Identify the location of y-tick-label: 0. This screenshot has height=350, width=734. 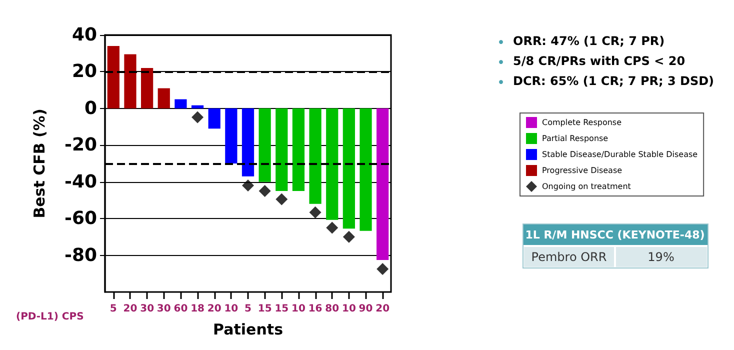
(90, 108).